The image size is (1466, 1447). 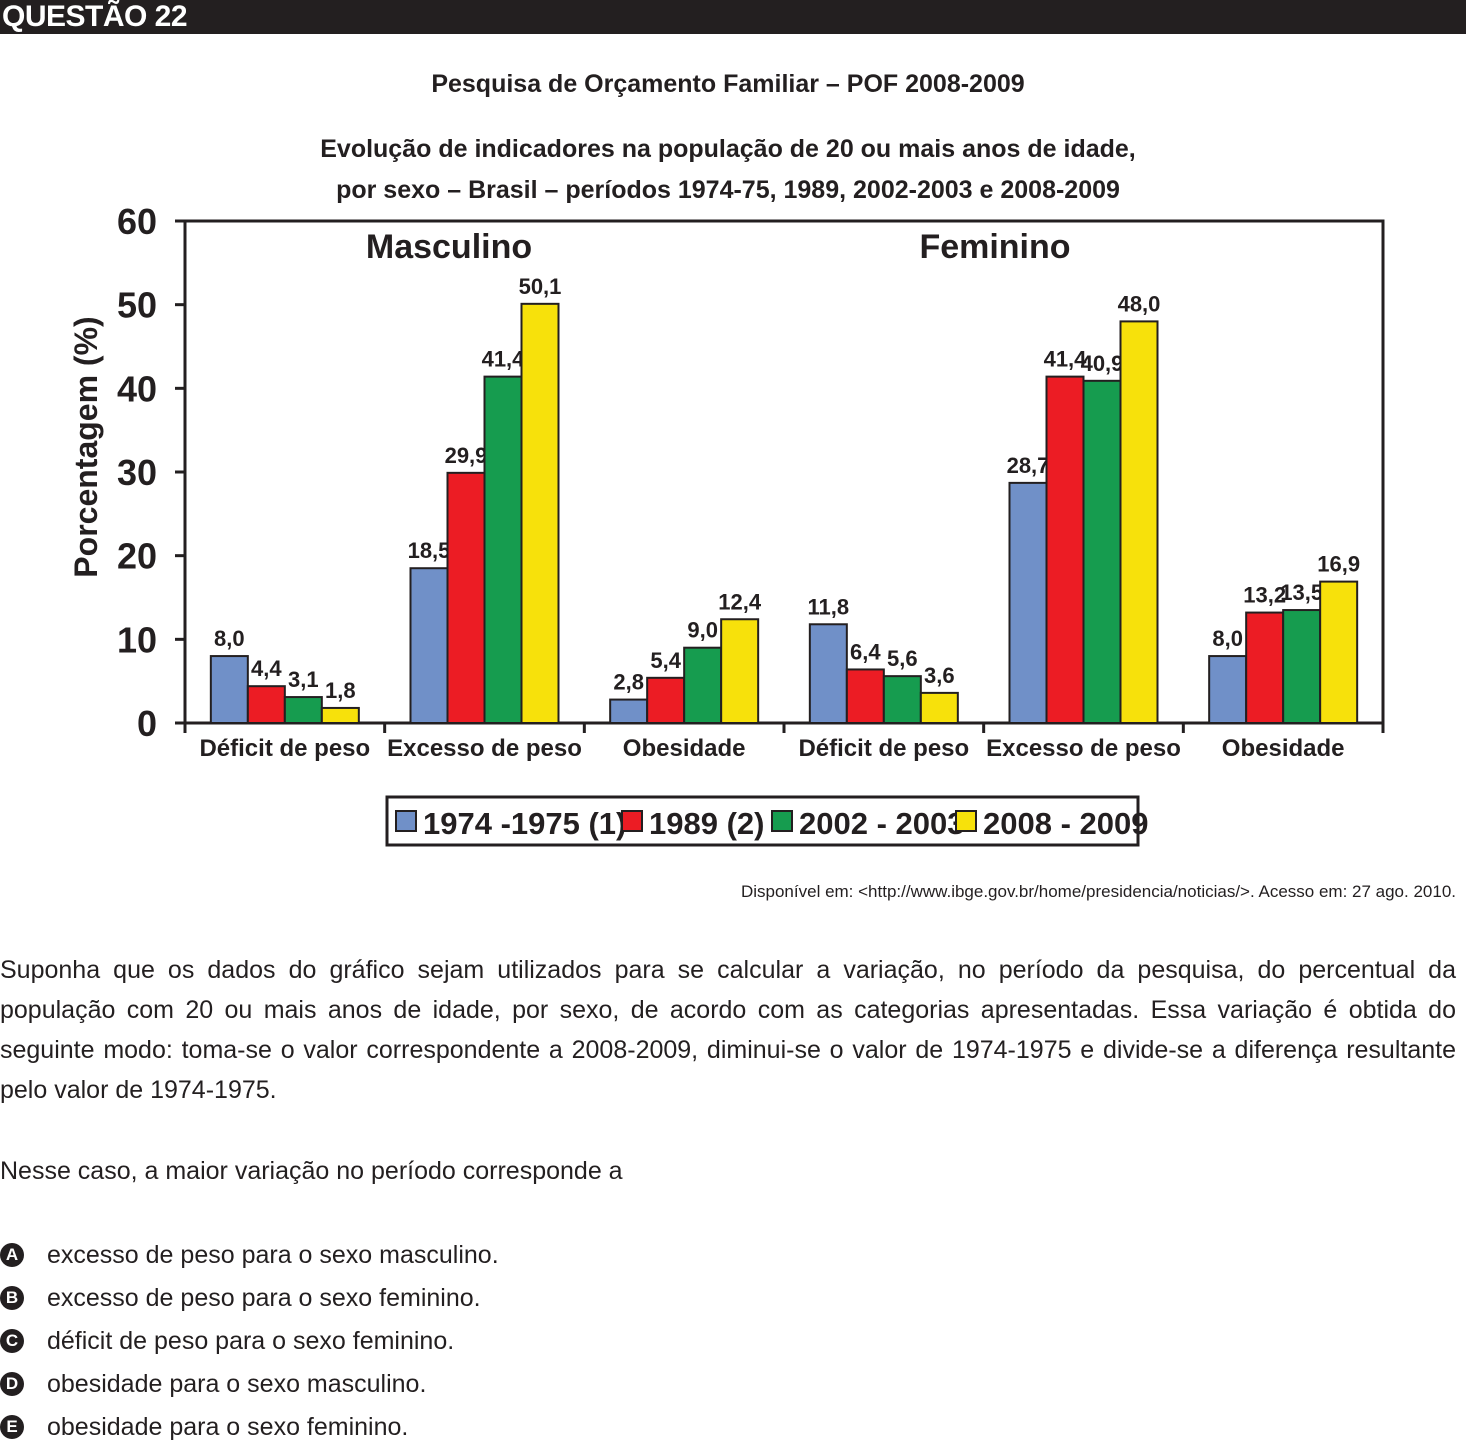 What do you see at coordinates (706, 823) in the screenshot?
I see `legend-label: 1989 (2)` at bounding box center [706, 823].